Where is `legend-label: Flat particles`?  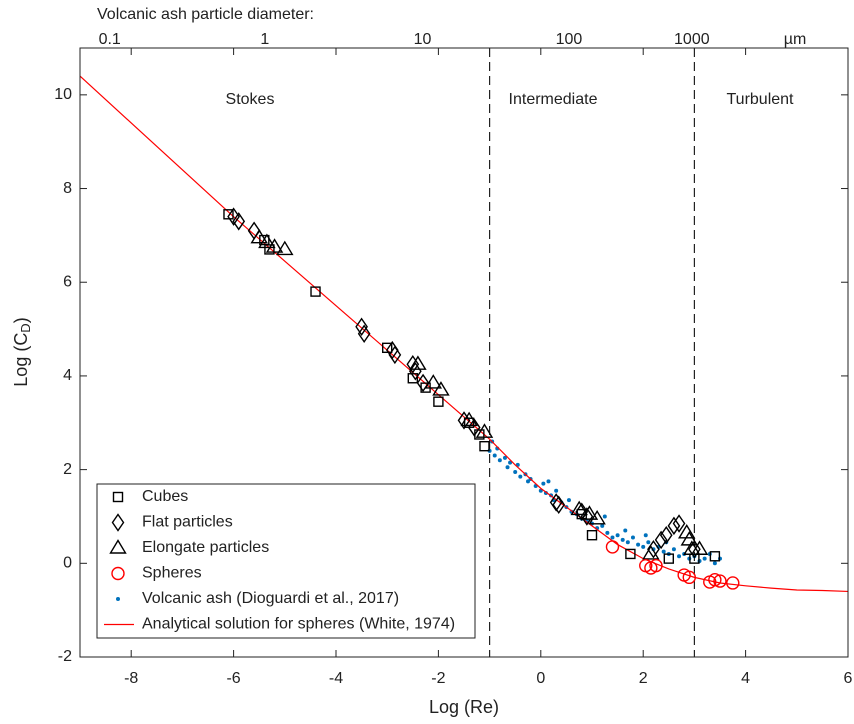 legend-label: Flat particles is located at coordinates (187, 522).